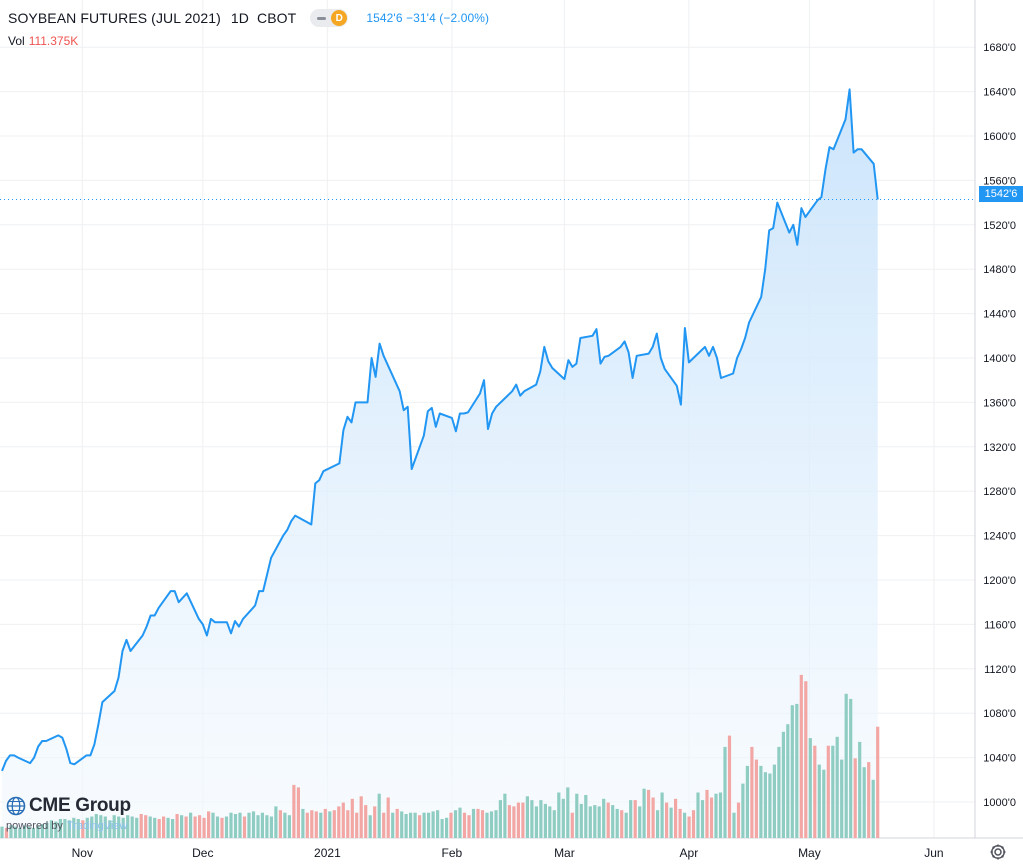 The width and height of the screenshot is (1023, 867). Describe the element at coordinates (16, 806) in the screenshot. I see `globe-icon` at that location.